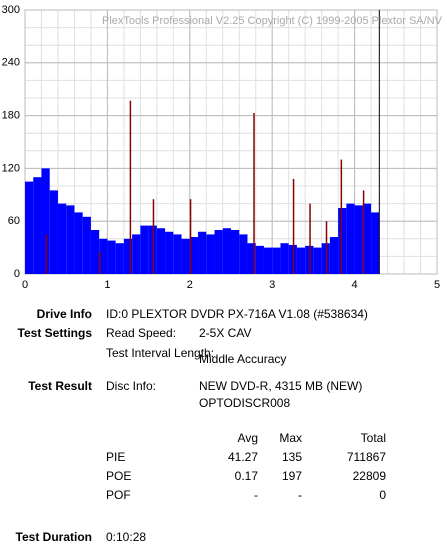 The width and height of the screenshot is (447, 547). I want to click on x-tick-label: 3, so click(272, 285).